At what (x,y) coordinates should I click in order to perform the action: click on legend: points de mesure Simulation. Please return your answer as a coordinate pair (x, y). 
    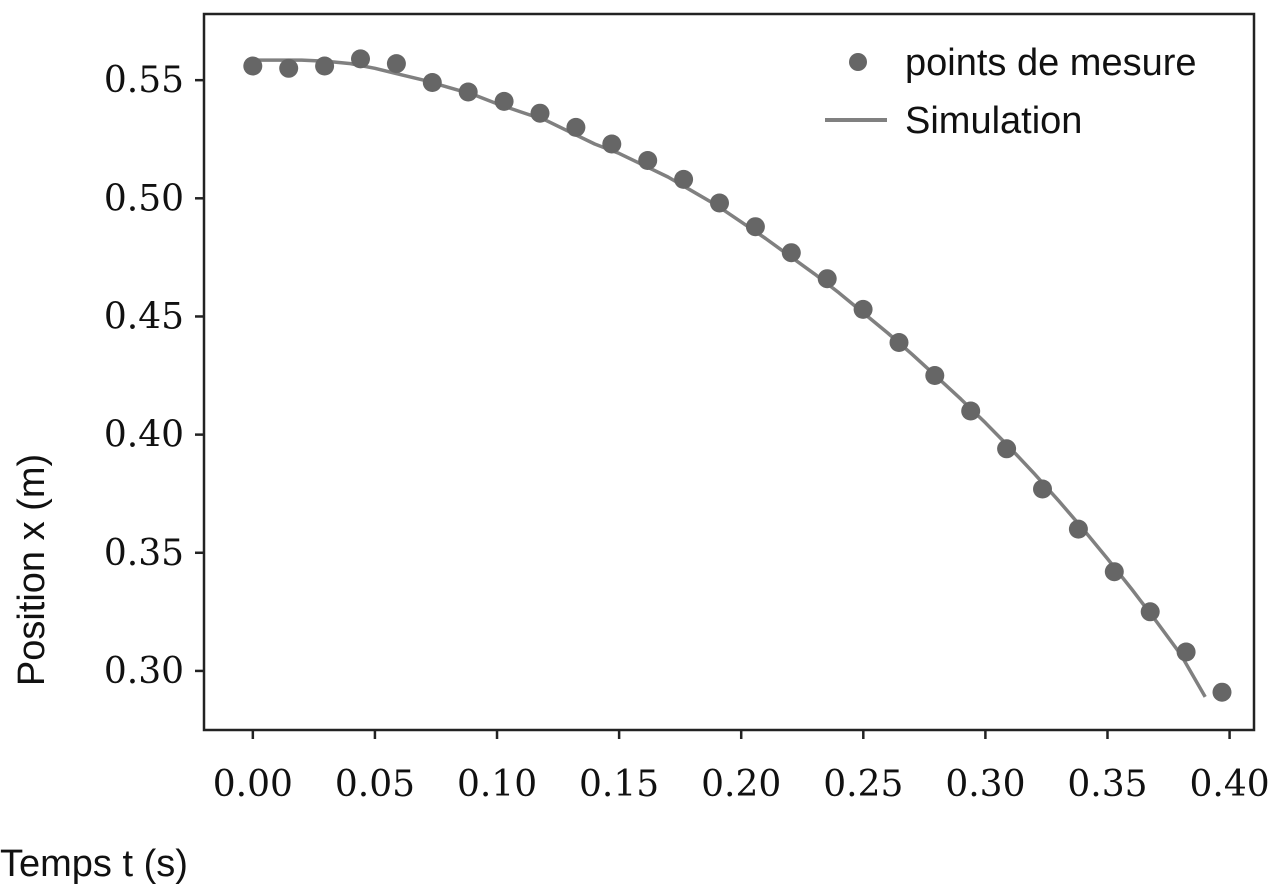
    Looking at the image, I should click on (1011, 92).